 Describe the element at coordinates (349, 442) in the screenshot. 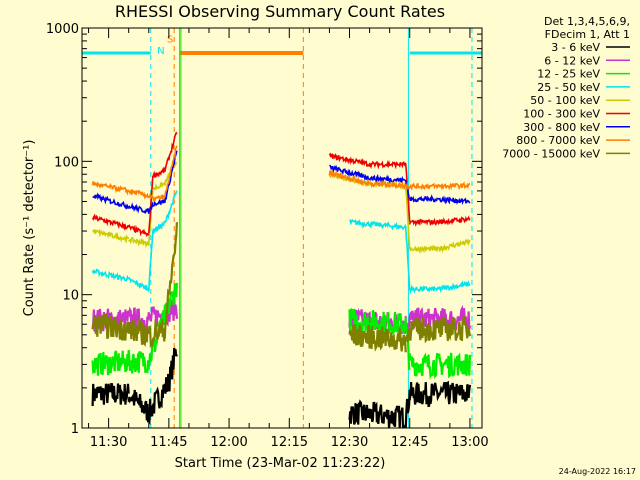

I see `x-tick-label: 12:30` at that location.